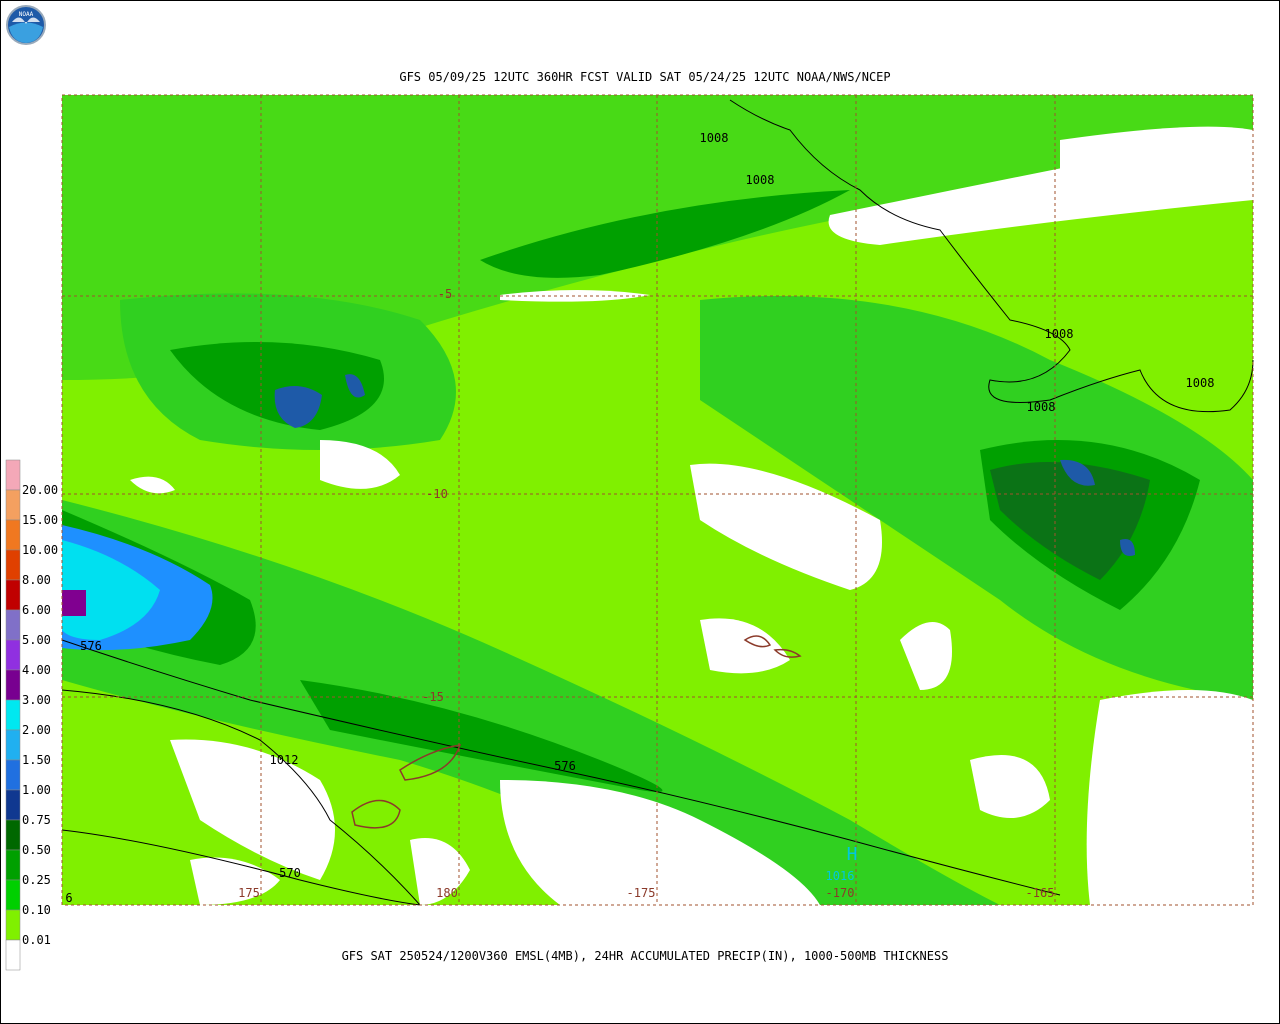 The height and width of the screenshot is (1024, 1280). I want to click on legend-label: 0.01, so click(36, 940).